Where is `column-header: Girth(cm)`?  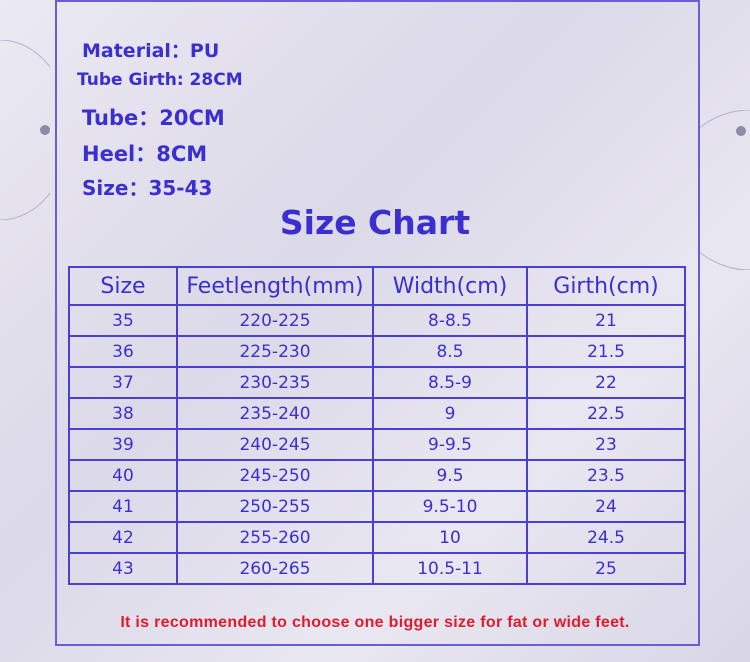
column-header: Girth(cm) is located at coordinates (606, 286).